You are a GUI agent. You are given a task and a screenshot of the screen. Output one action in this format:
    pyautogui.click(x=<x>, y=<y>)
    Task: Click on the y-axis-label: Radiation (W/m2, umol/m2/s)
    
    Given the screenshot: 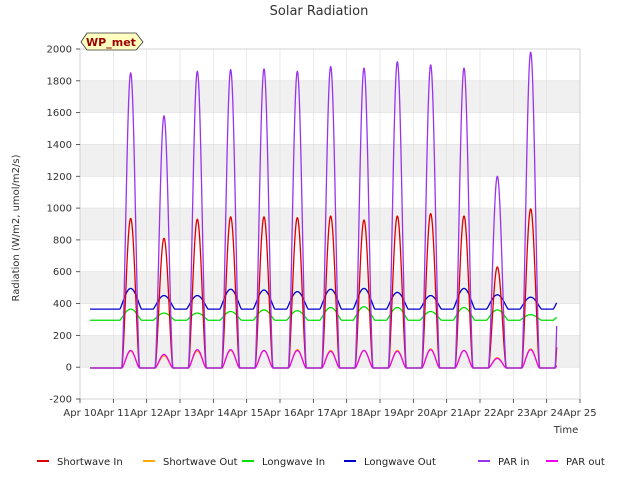 What is the action you would take?
    pyautogui.click(x=16, y=227)
    